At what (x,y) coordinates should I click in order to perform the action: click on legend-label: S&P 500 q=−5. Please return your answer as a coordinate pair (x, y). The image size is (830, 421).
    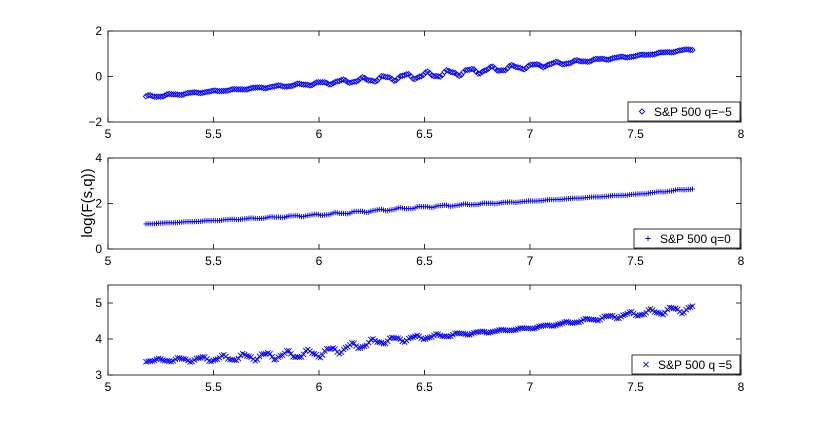
    Looking at the image, I should click on (693, 112).